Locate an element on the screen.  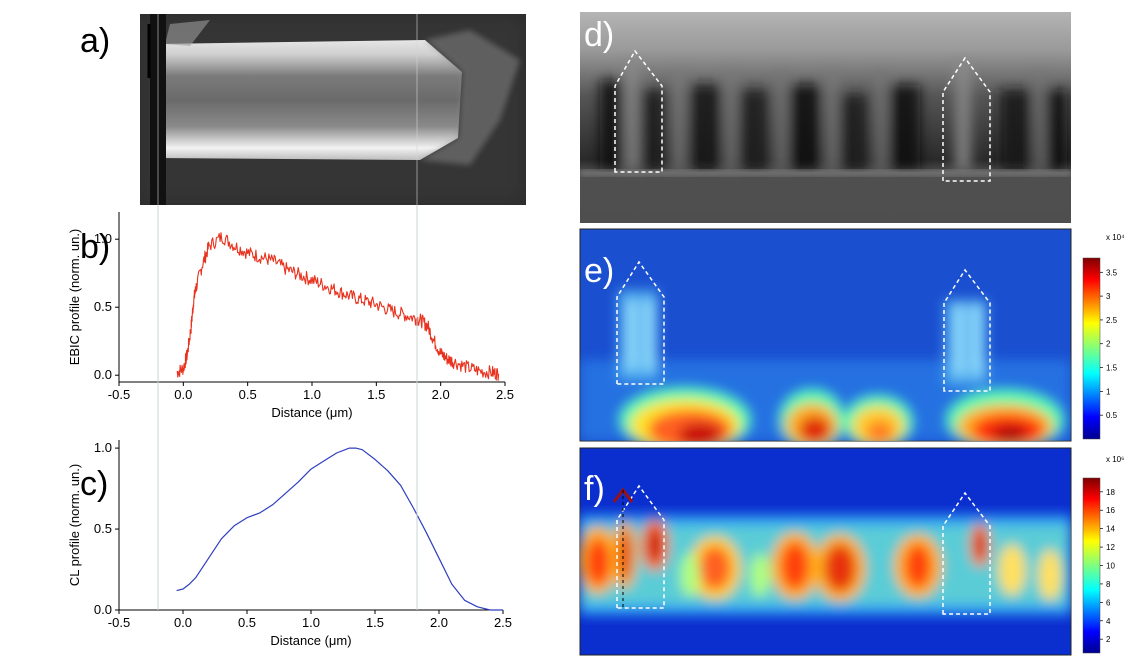
ebic-map-e is located at coordinates (825, 335).